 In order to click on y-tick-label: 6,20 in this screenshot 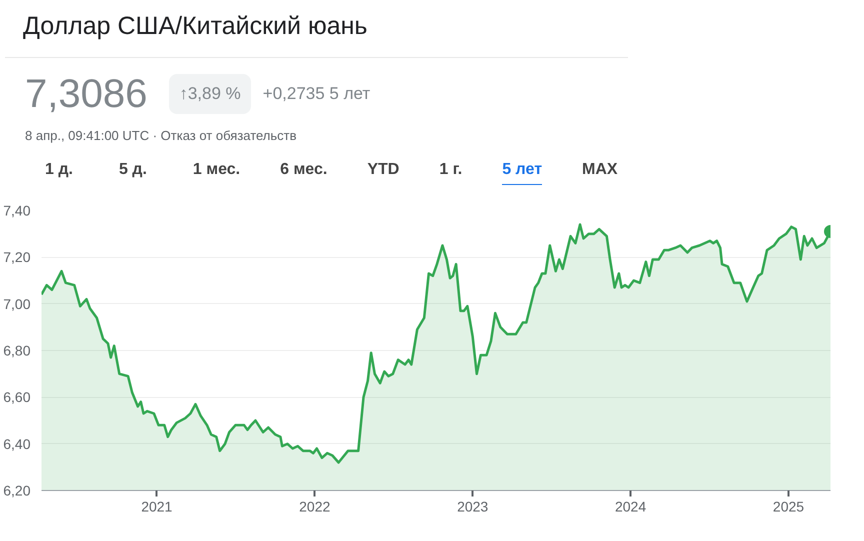, I will do `click(17, 490)`.